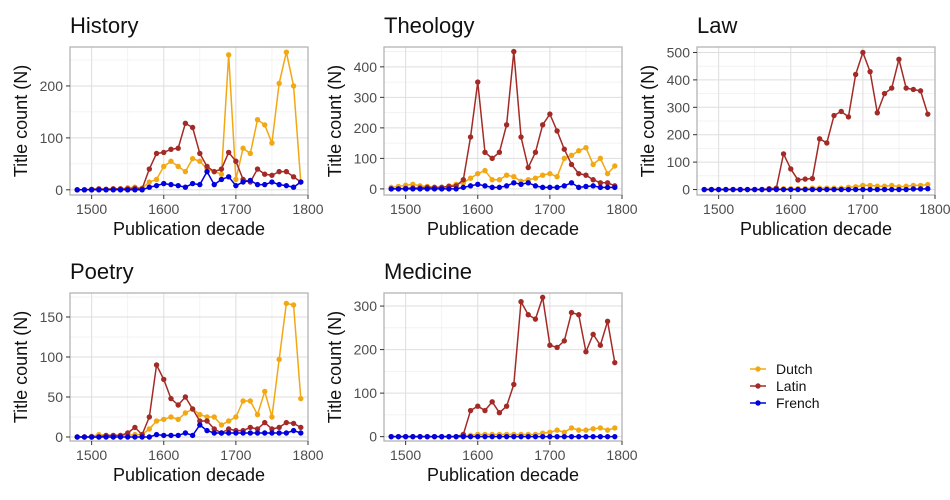 Image resolution: width=950 pixels, height=500 pixels. What do you see at coordinates (679, 52) in the screenshot?
I see `y-tick-label: 500` at bounding box center [679, 52].